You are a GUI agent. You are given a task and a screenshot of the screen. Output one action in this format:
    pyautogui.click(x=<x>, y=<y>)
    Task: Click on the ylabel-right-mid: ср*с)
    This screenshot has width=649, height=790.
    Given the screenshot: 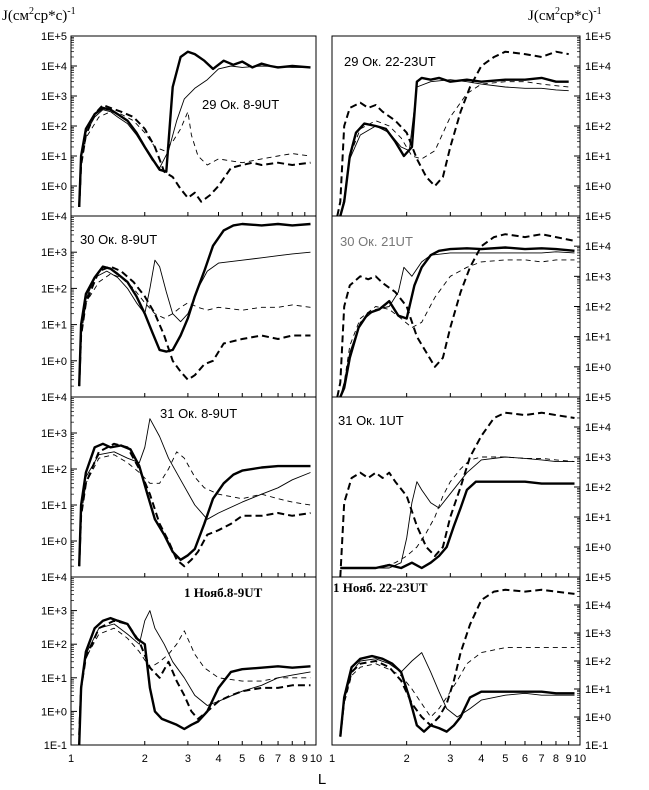 What is the action you would take?
    pyautogui.click(x=576, y=16)
    